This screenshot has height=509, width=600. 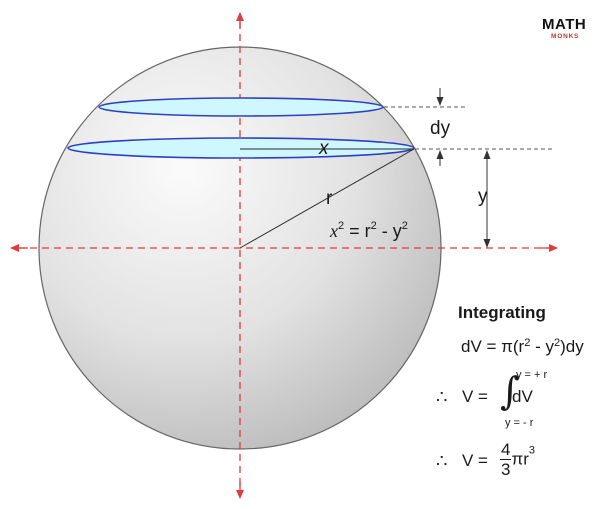 I want to click on fraction-denominator: 3, so click(x=506, y=469).